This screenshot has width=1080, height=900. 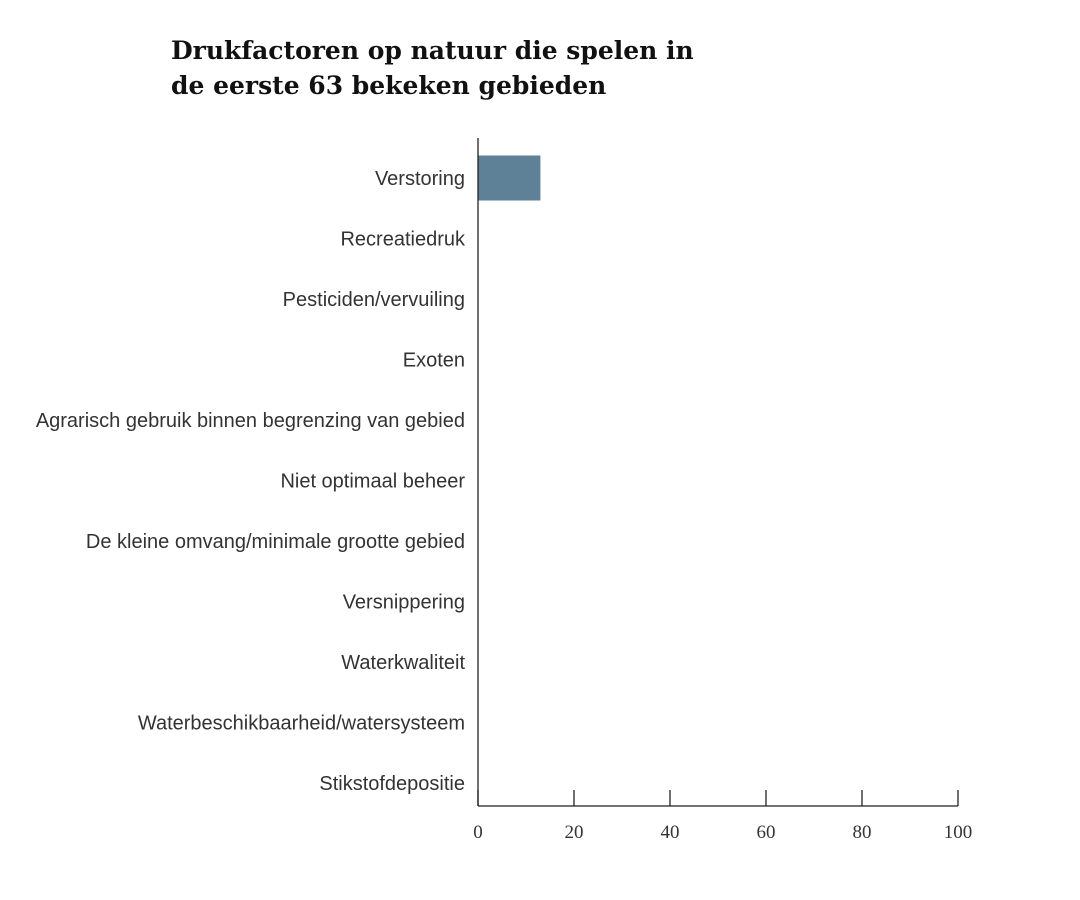 What do you see at coordinates (403, 663) in the screenshot?
I see `category-label: Waterkwaliteit` at bounding box center [403, 663].